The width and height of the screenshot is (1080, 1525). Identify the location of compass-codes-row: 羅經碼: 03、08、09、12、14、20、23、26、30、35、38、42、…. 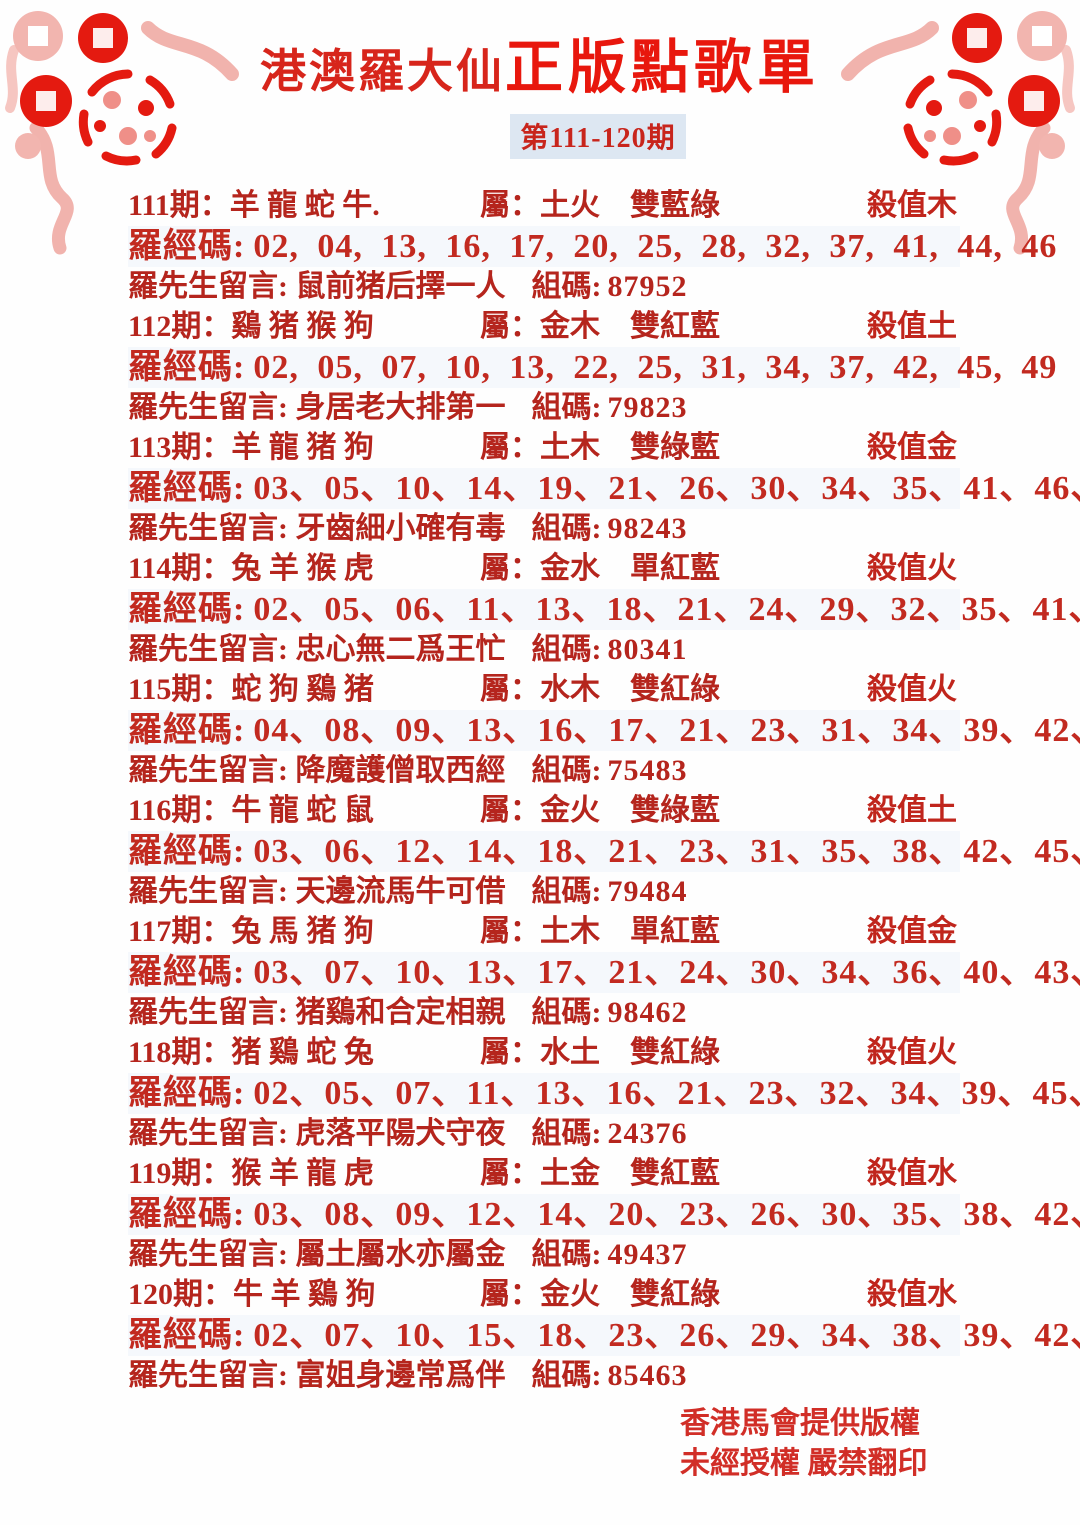
(604, 1214).